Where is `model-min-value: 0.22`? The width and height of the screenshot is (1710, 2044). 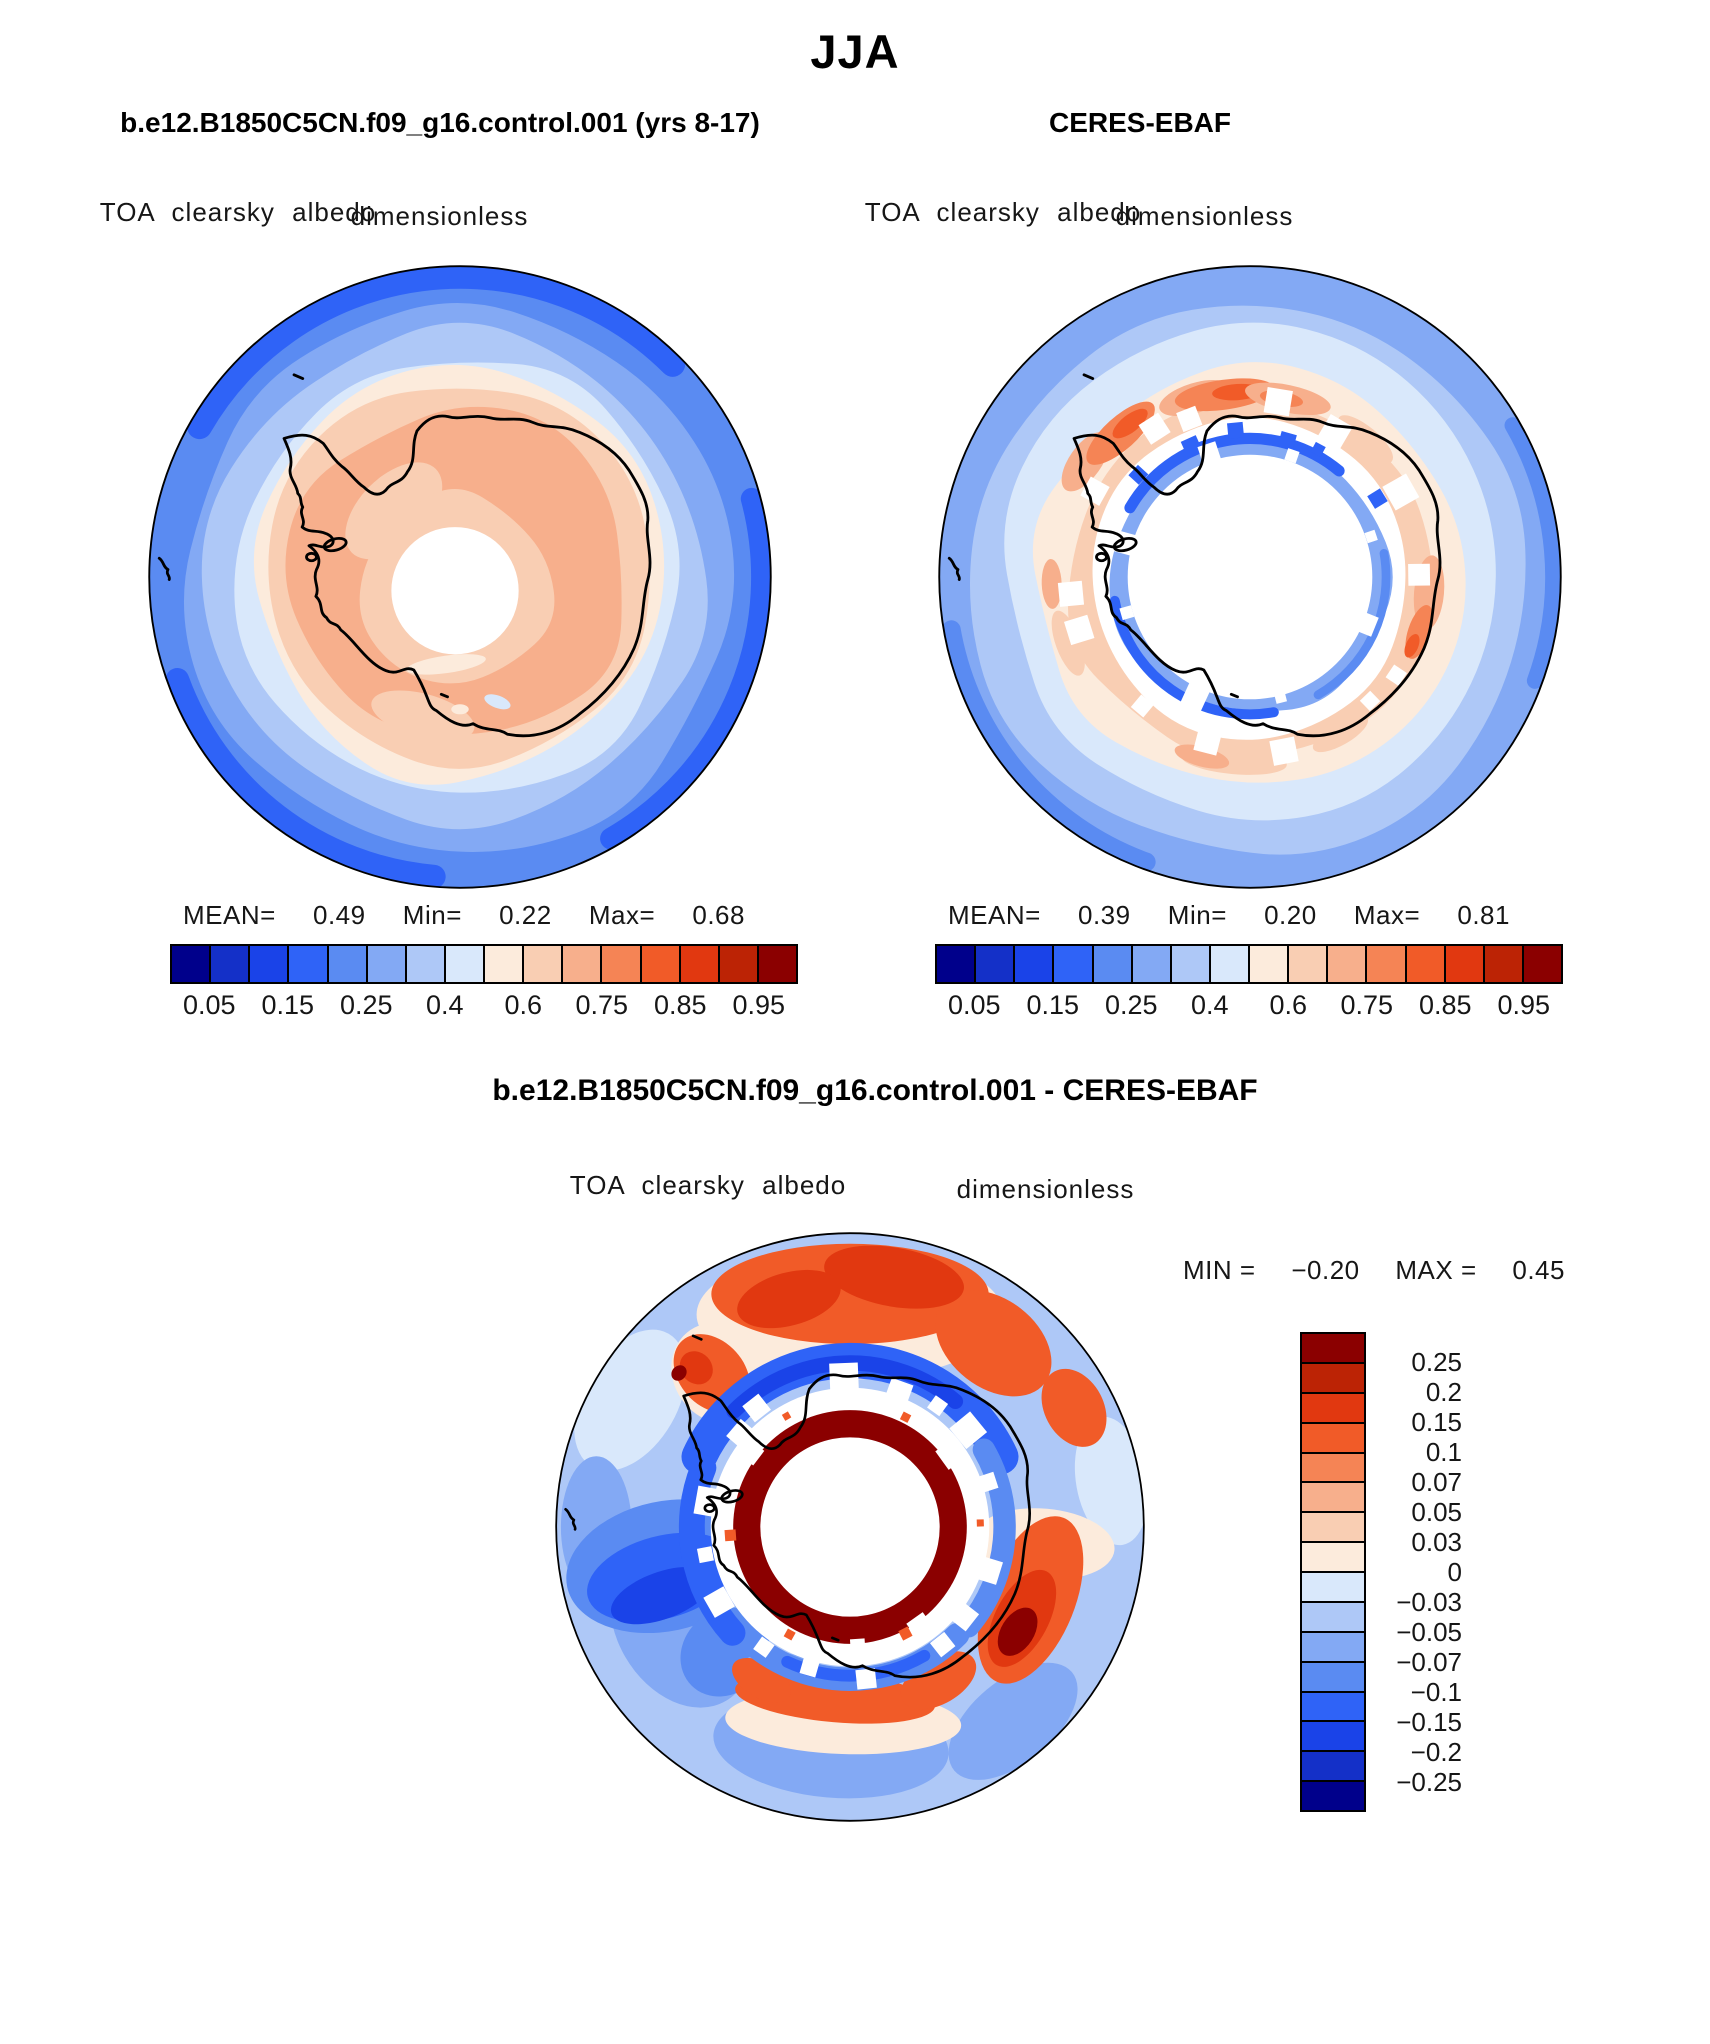
model-min-value: 0.22 is located at coordinates (525, 915).